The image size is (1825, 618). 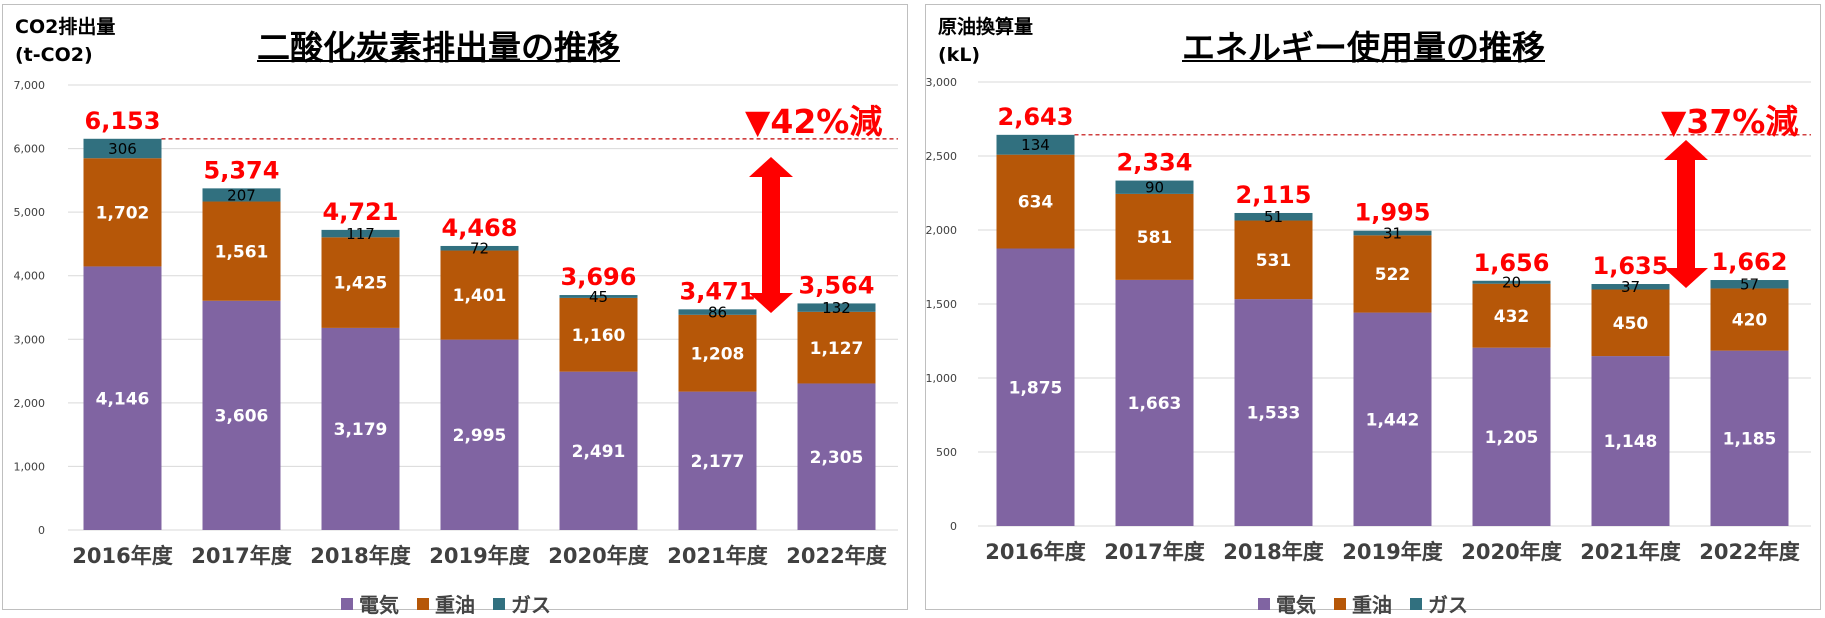 I want to click on energy-segment-label-electricity: 1,663, so click(x=1155, y=404).